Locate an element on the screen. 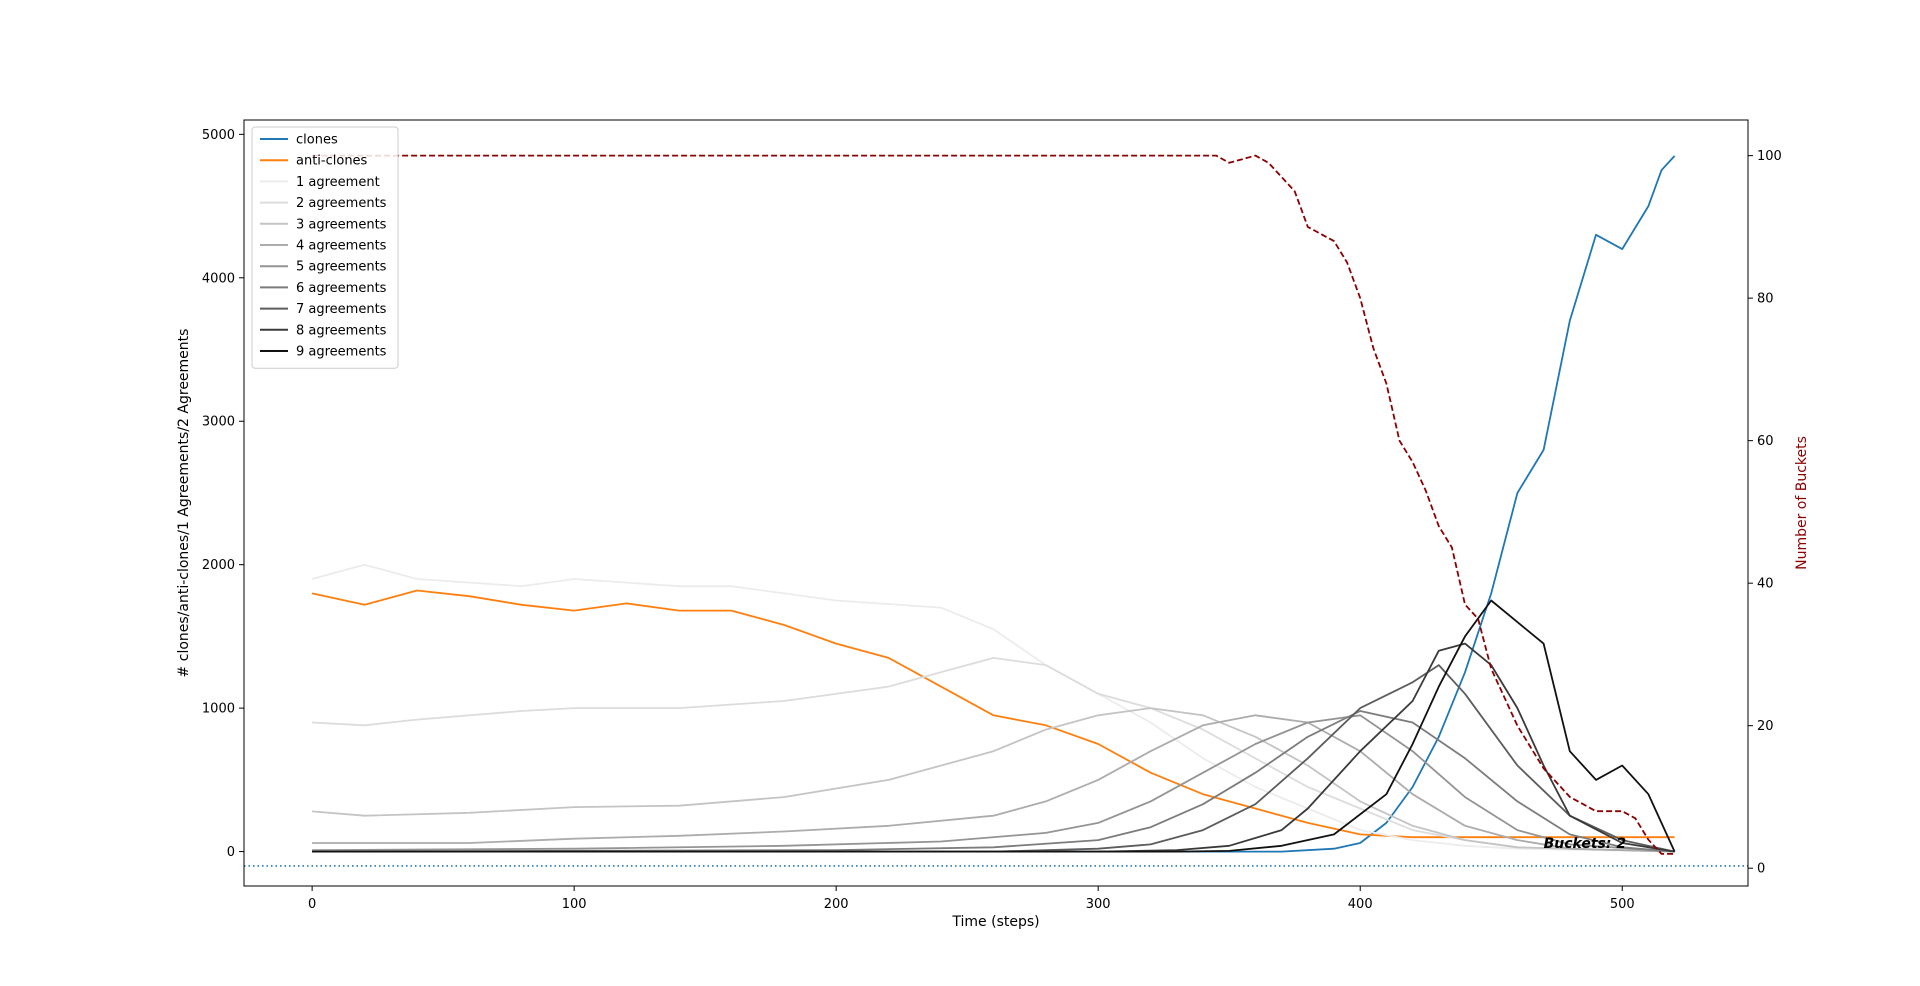 The height and width of the screenshot is (986, 1920). legend-label-1-agreement: 1 agreement is located at coordinates (338, 182).